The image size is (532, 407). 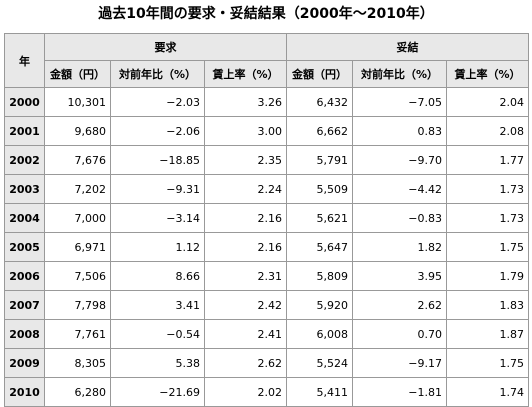 I want to click on settlement-raise-rate-cell: 1.79, so click(x=488, y=276).